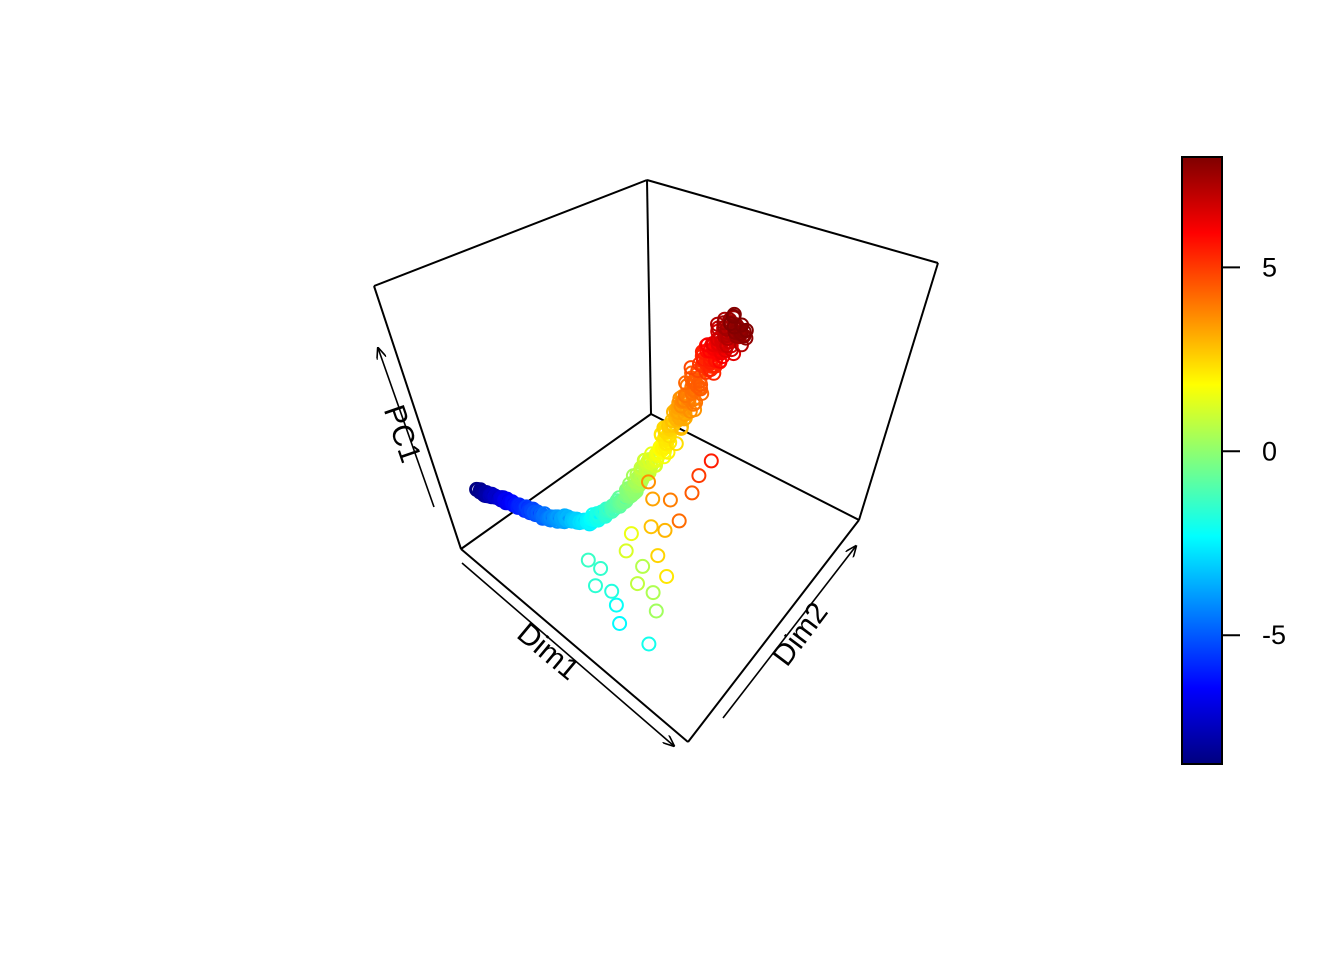 The width and height of the screenshot is (1344, 960). Describe the element at coordinates (1269, 451) in the screenshot. I see `colorbar-tick-label: 0` at that location.